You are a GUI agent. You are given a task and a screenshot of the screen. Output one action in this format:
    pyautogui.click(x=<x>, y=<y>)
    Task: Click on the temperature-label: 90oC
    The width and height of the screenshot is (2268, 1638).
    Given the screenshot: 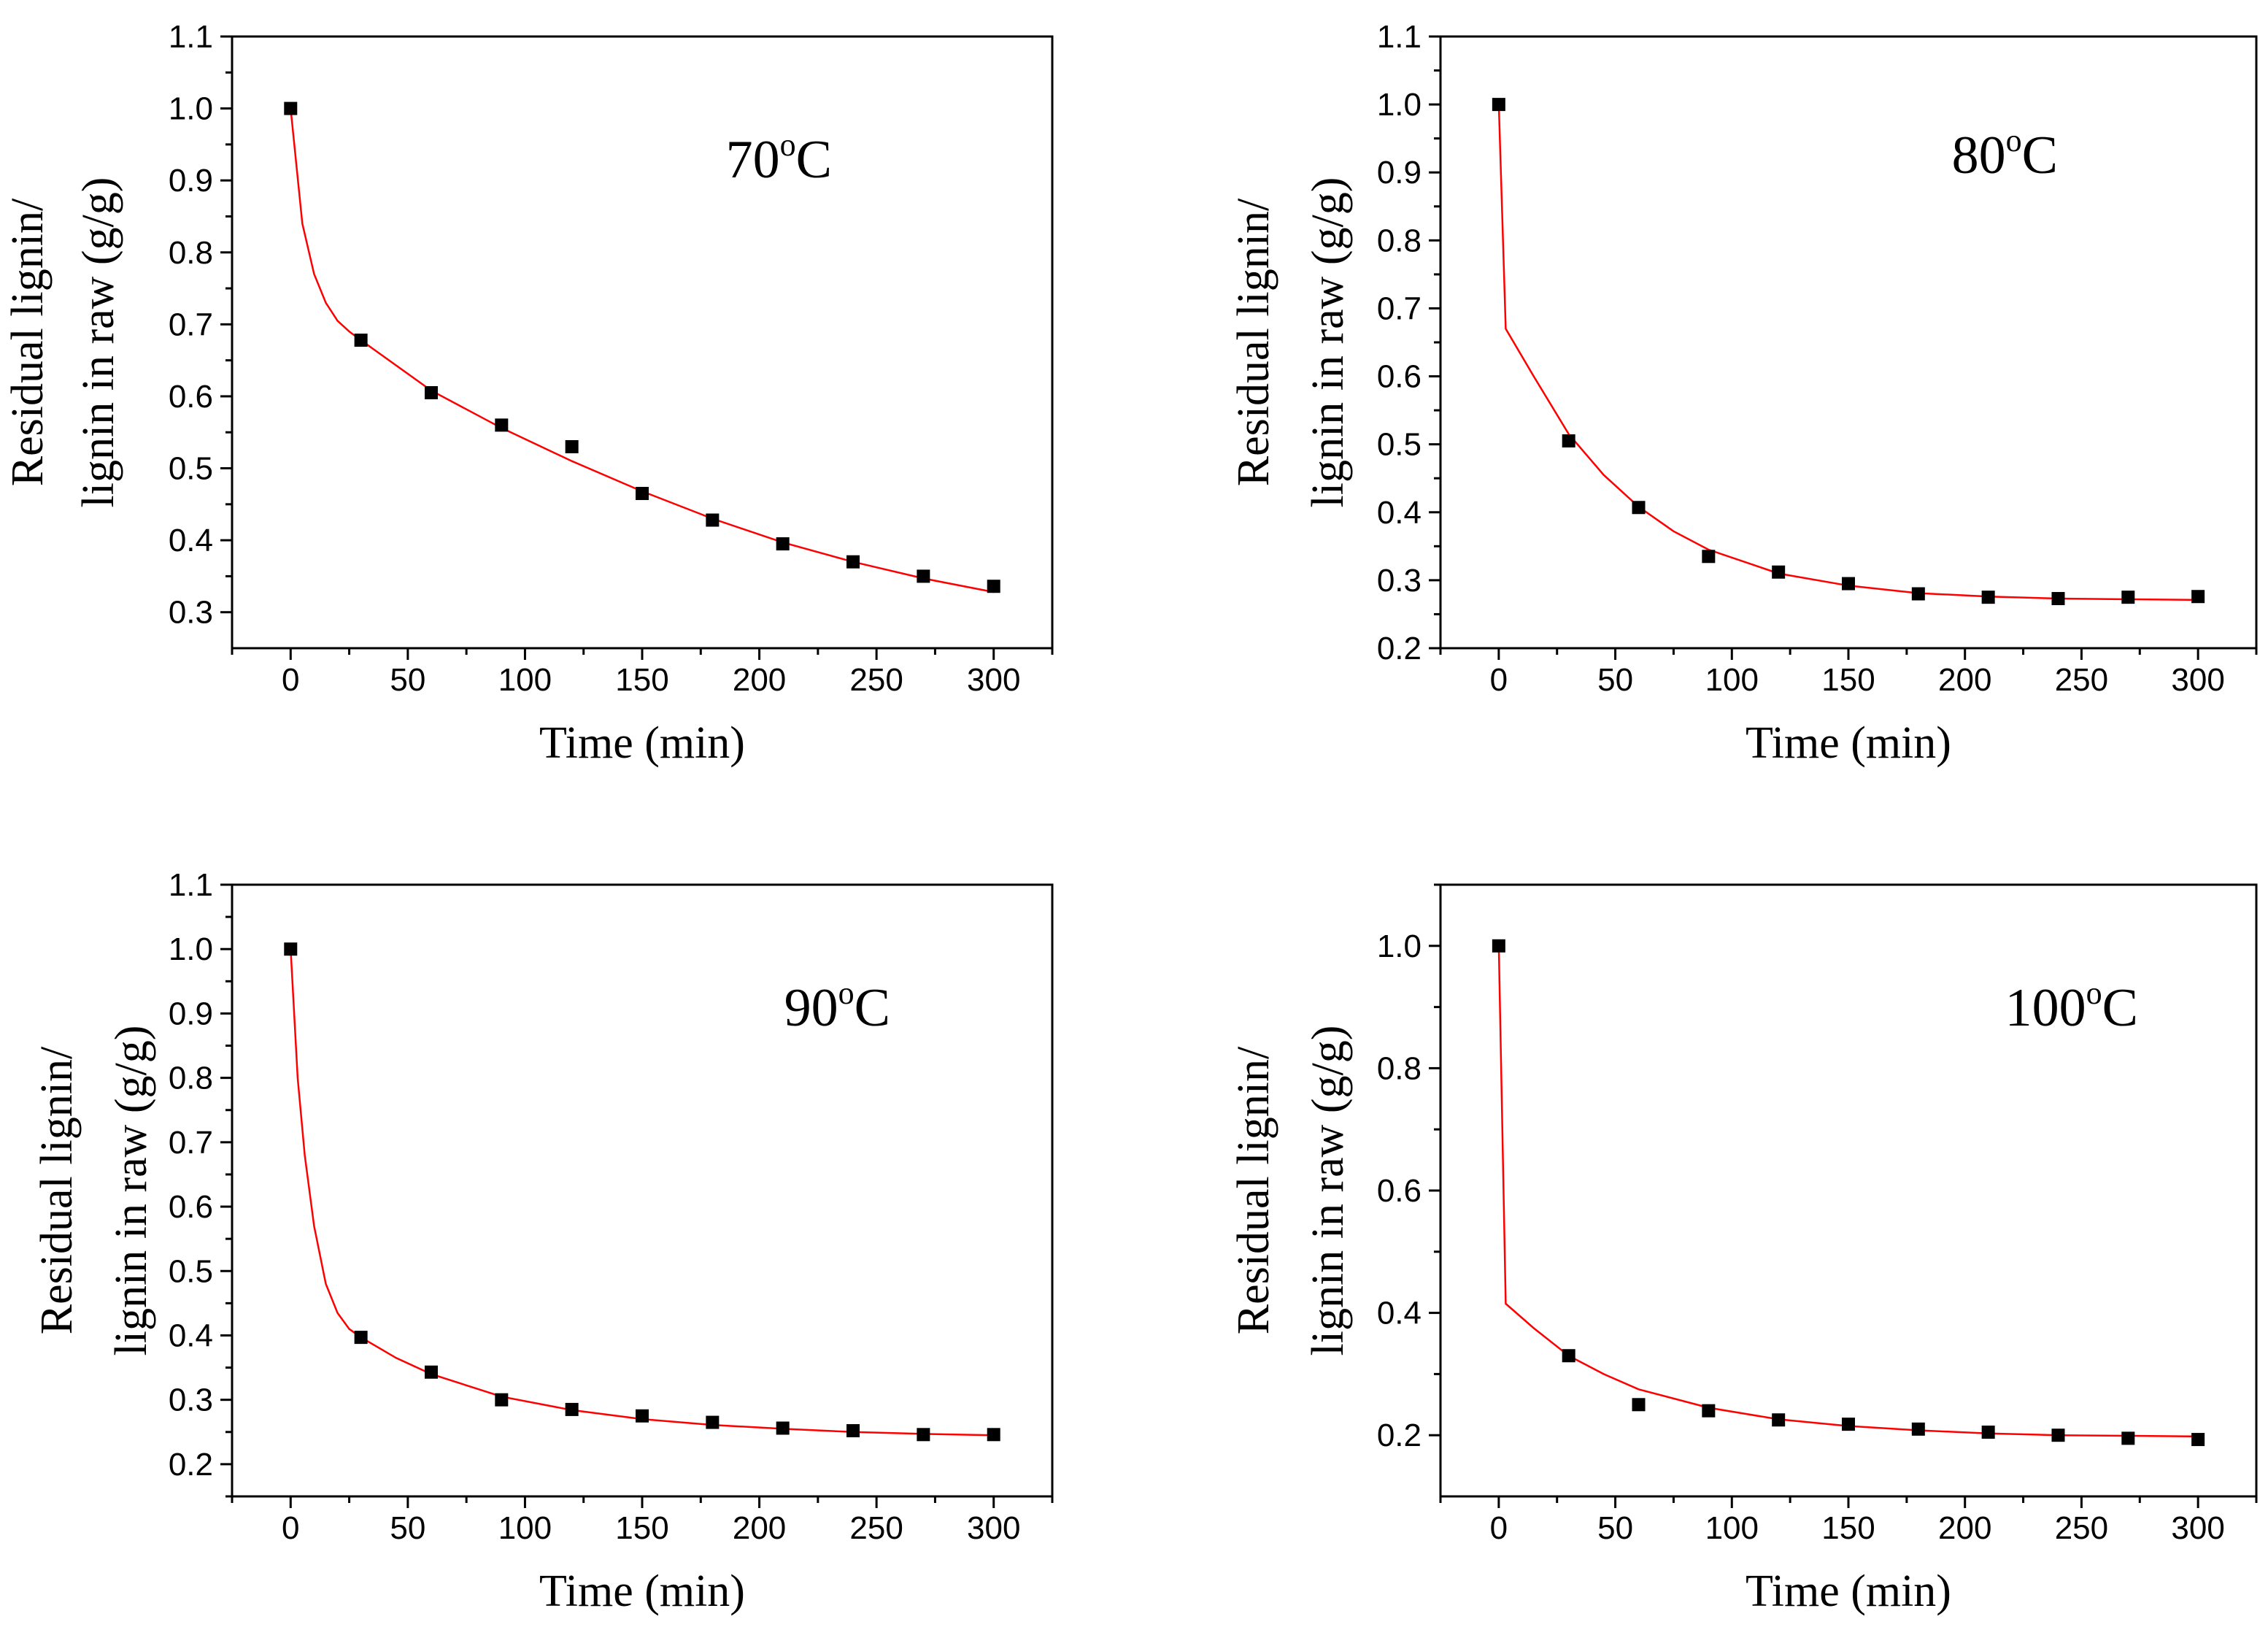 What is the action you would take?
    pyautogui.click(x=837, y=1007)
    